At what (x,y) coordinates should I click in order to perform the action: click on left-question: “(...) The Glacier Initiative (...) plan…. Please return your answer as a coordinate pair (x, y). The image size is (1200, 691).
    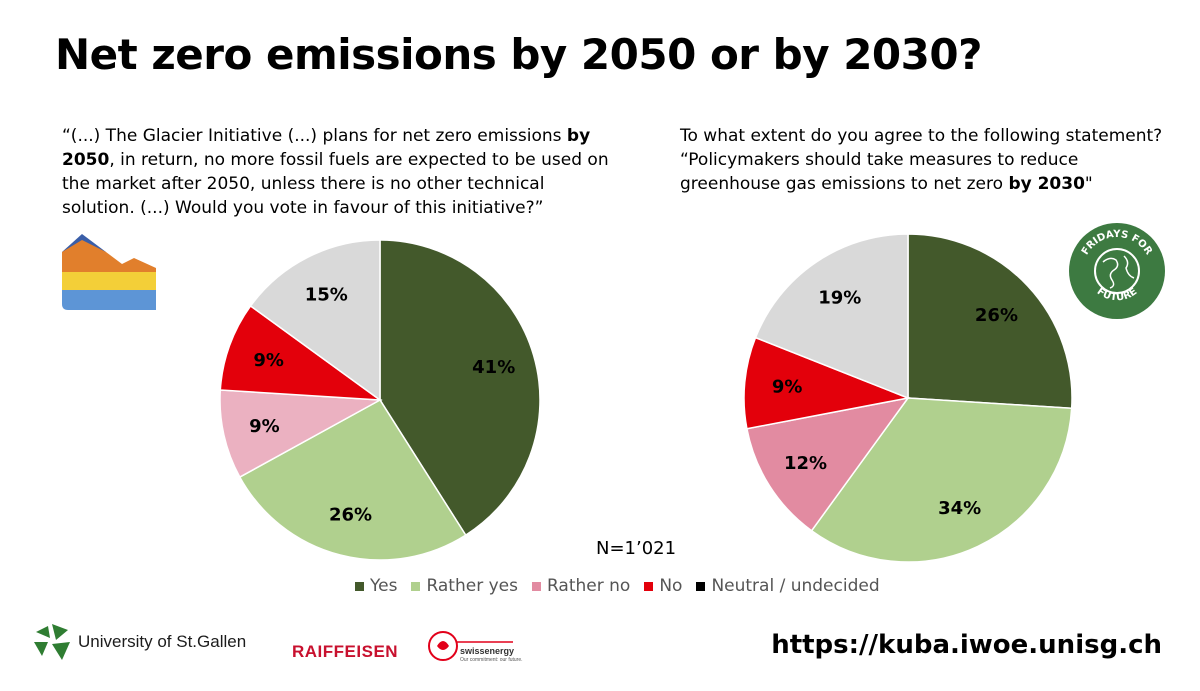
    Looking at the image, I should click on (342, 172).